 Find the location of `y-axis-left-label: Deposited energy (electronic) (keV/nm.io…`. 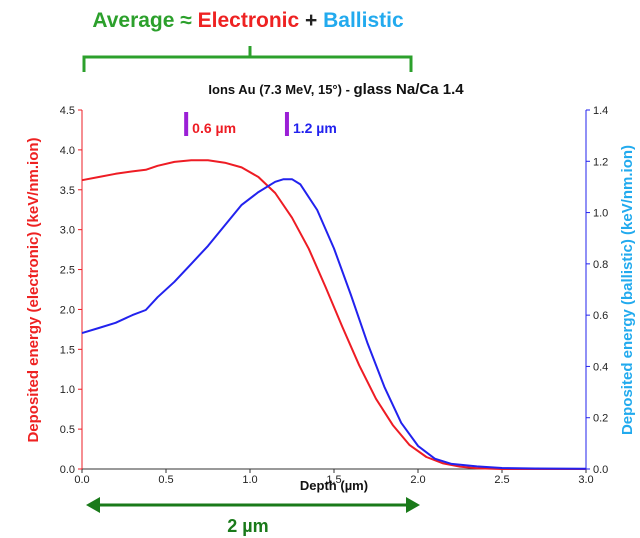

y-axis-left-label: Deposited energy (electronic) (keV/nm.io… is located at coordinates (33, 289).